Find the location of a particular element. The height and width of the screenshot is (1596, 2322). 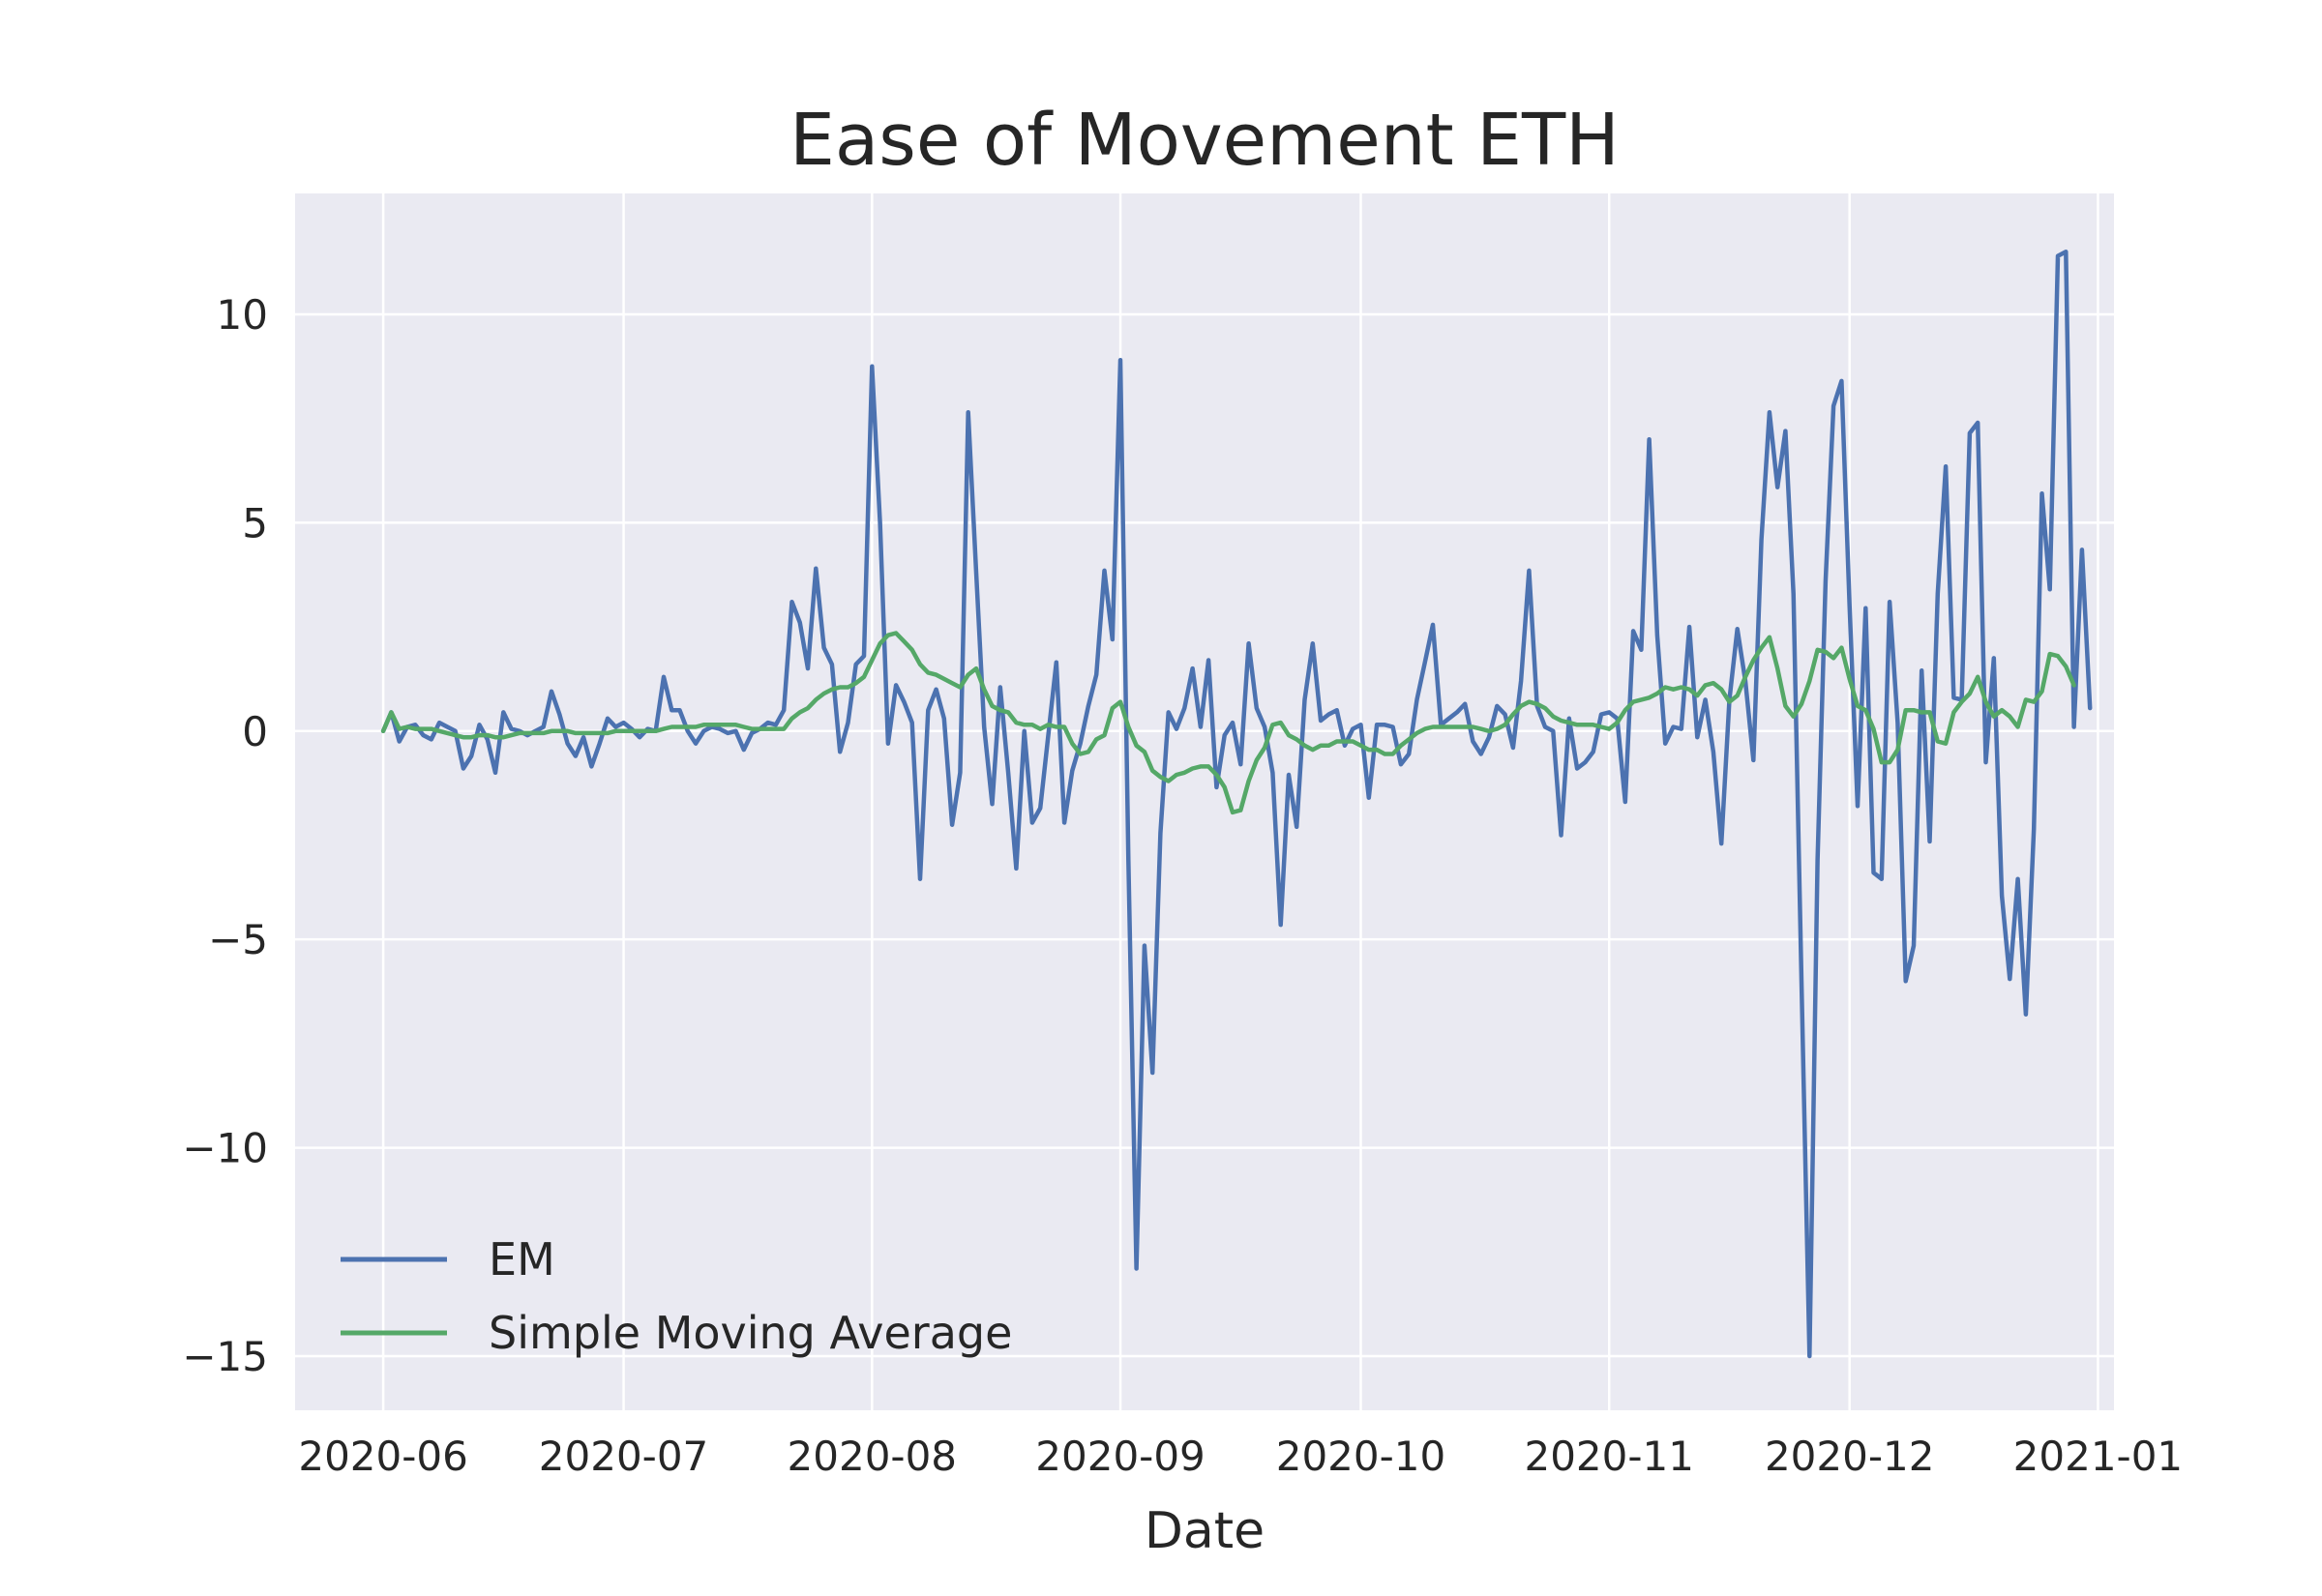

x-tick-label: 2021-01 is located at coordinates (2098, 1456).